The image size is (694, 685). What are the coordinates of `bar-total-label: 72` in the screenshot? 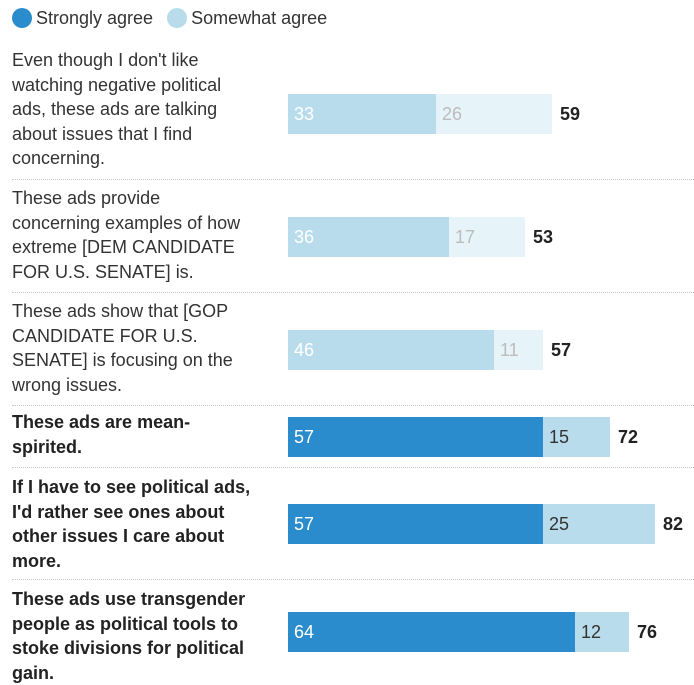 It's located at (628, 437).